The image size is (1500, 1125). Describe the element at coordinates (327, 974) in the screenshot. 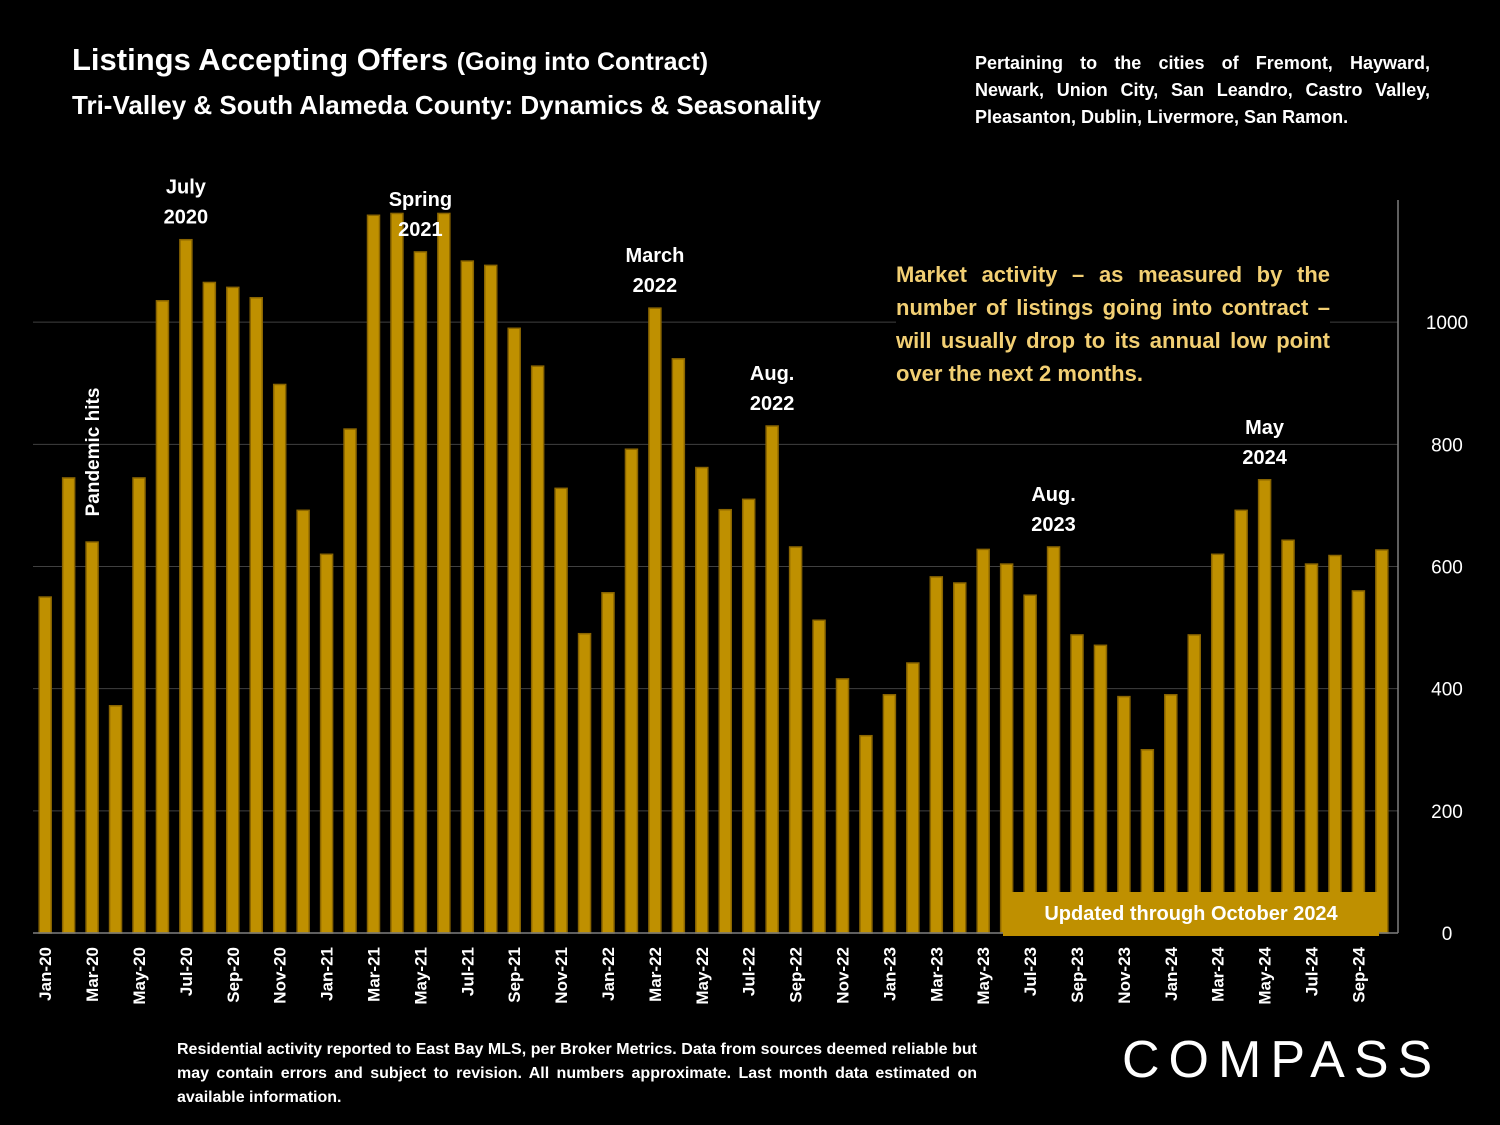

I see `x-tick-label: Jan-21` at that location.